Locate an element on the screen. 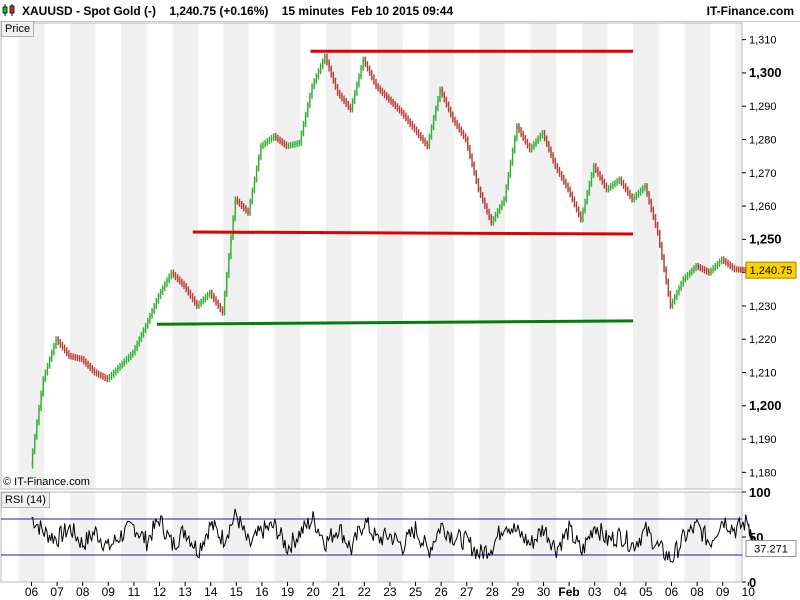  candlestick-icon is located at coordinates (8, 10).